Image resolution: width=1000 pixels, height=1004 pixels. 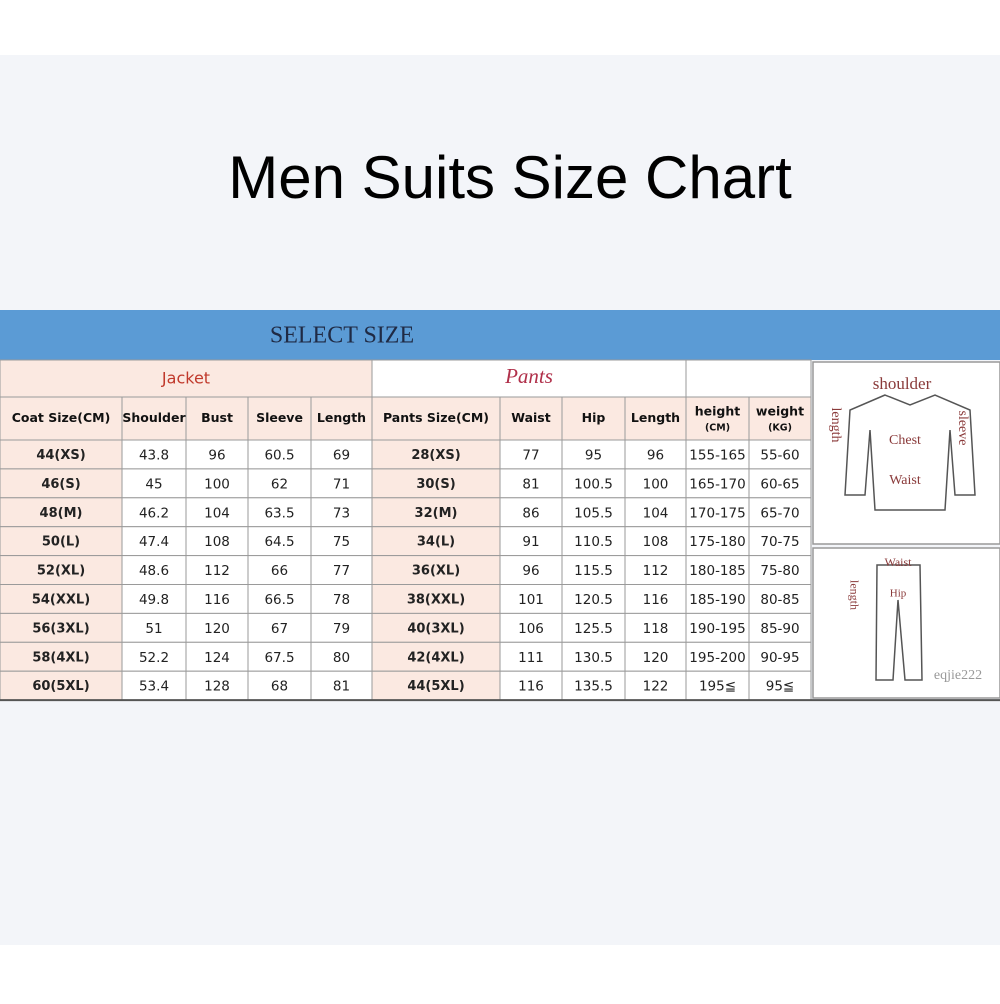 I want to click on cell-text: 195-200, so click(x=717, y=658).